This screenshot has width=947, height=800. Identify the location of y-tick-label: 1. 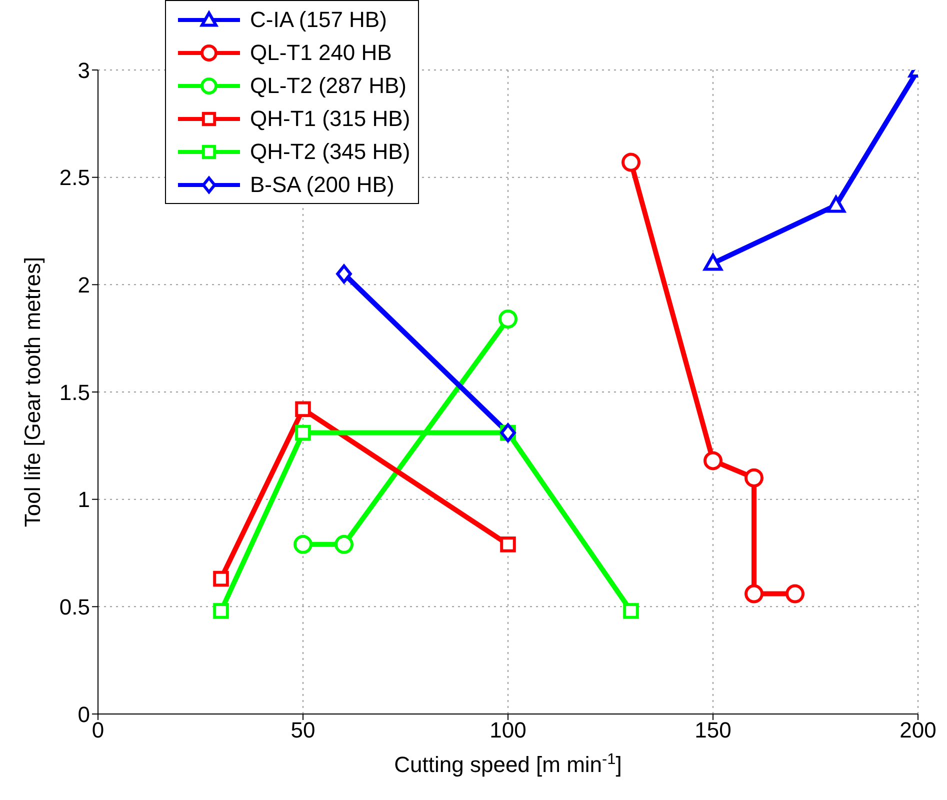
(84, 499).